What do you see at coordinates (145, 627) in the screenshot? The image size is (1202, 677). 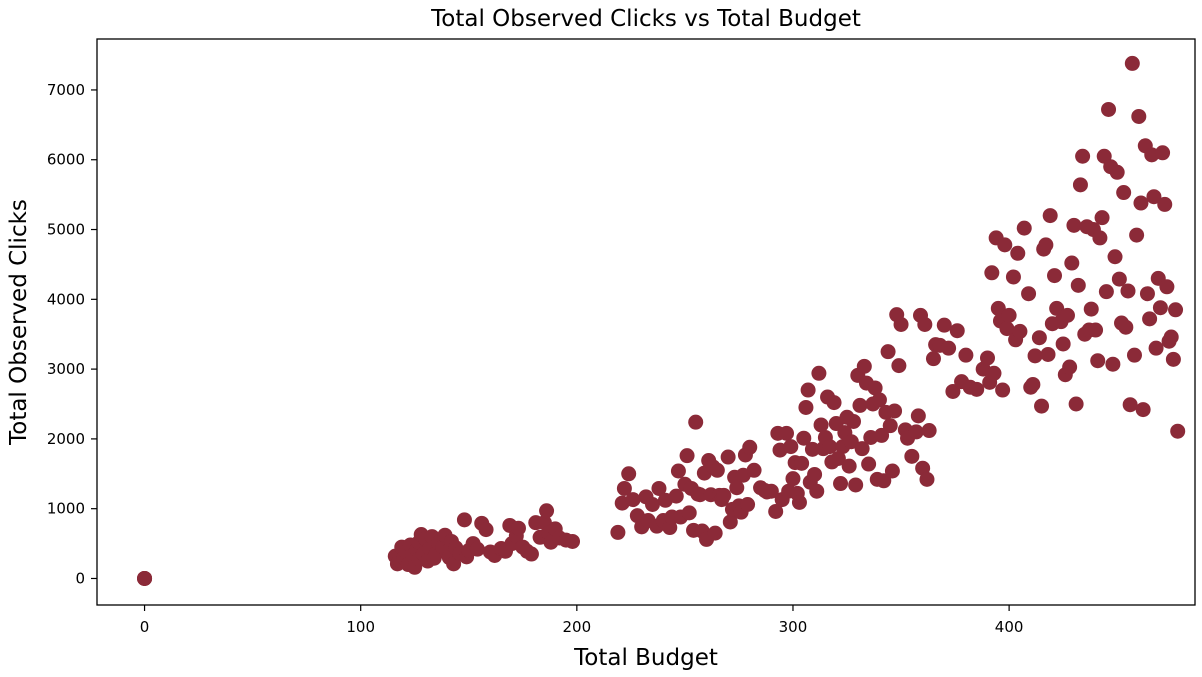 I see `x-tick-label-0: 0` at bounding box center [145, 627].